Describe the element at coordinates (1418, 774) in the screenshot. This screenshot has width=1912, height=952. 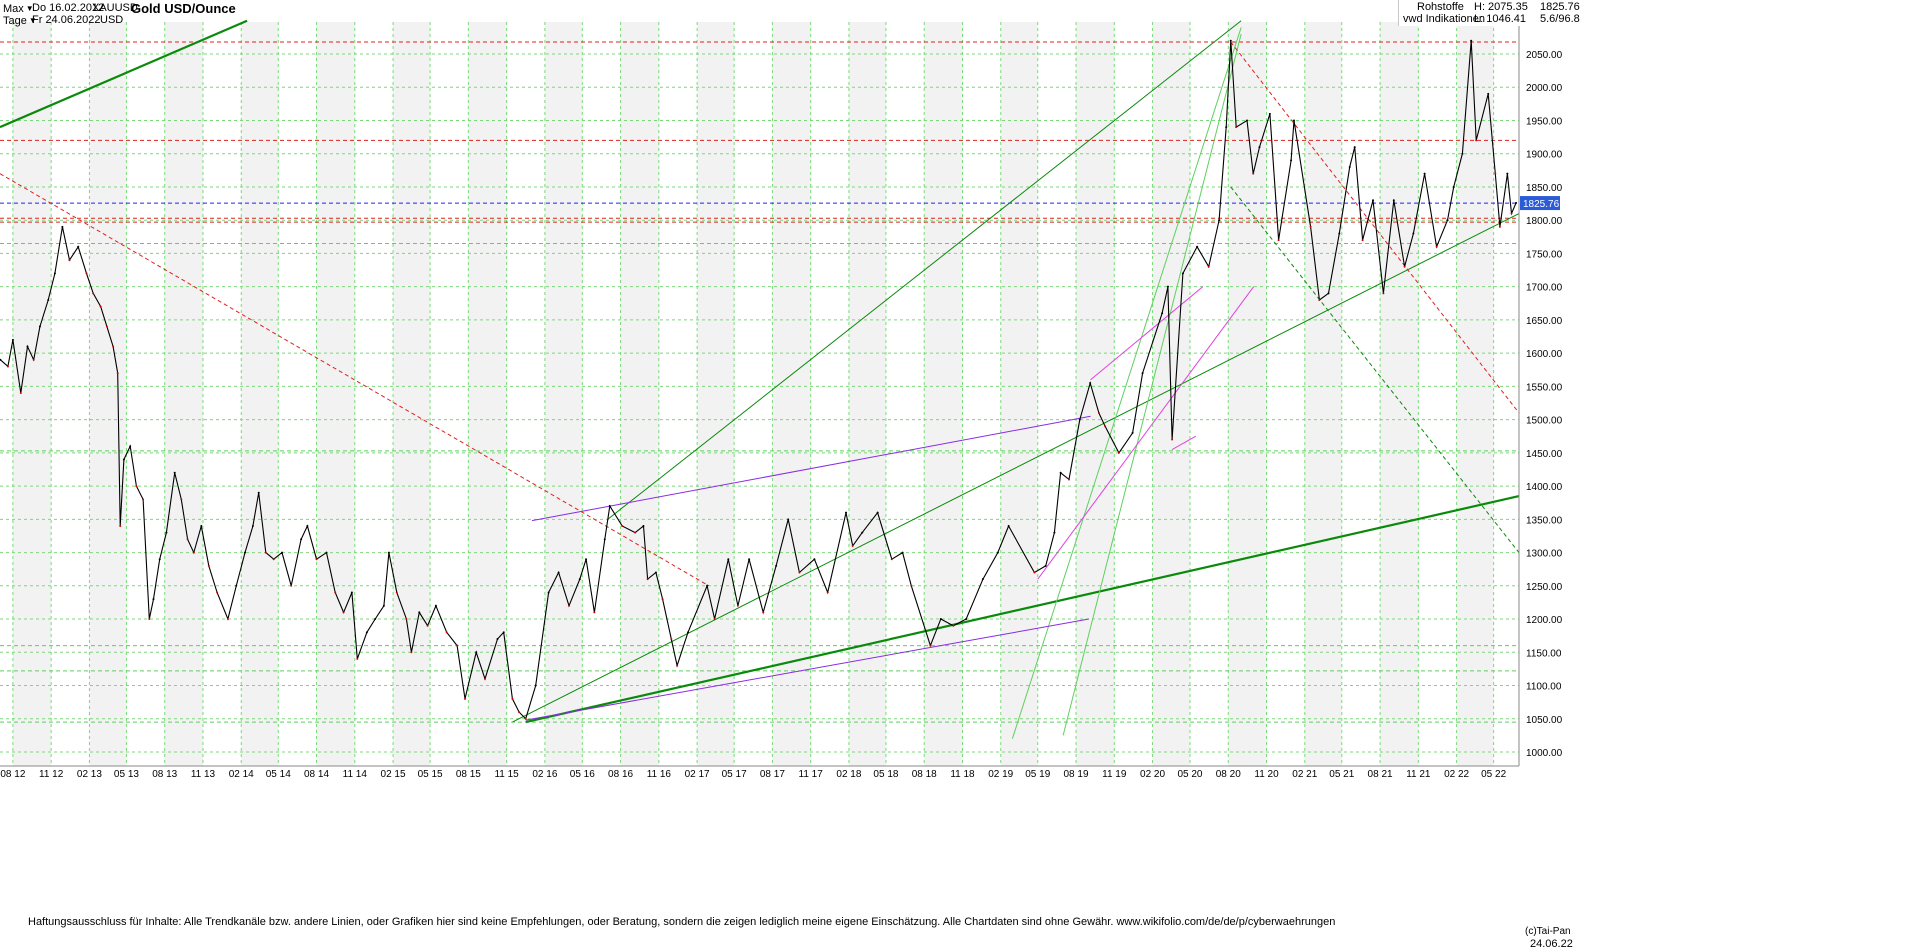
I see `x-tick-label: 11 21` at that location.